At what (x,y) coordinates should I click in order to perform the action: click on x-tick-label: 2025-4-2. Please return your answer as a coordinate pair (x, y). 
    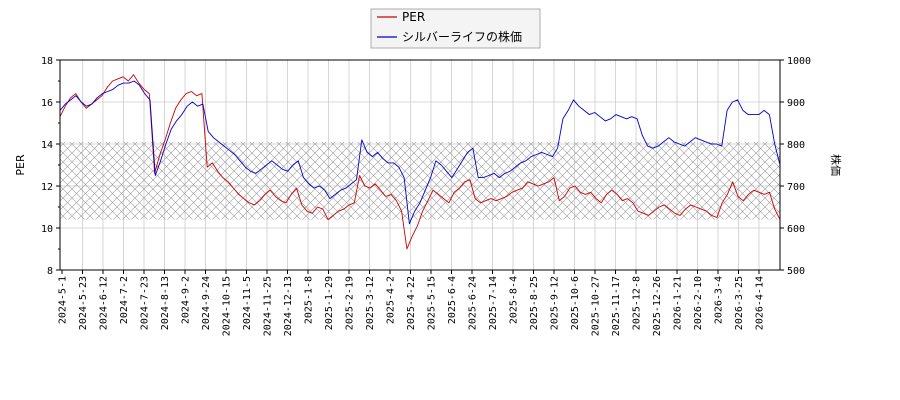
    Looking at the image, I should click on (391, 300).